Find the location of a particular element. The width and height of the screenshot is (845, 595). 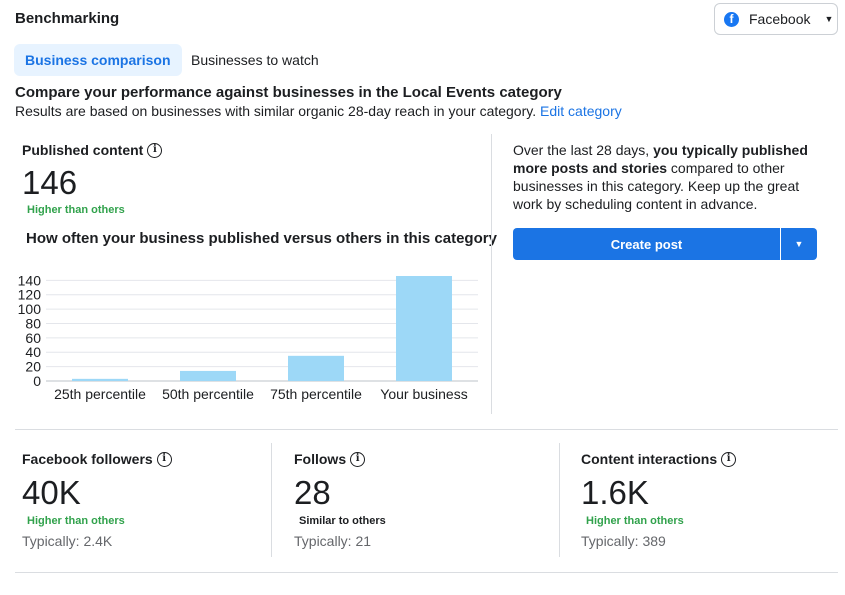

tab-businesses-to-watch: Businesses to watch is located at coordinates (255, 60).